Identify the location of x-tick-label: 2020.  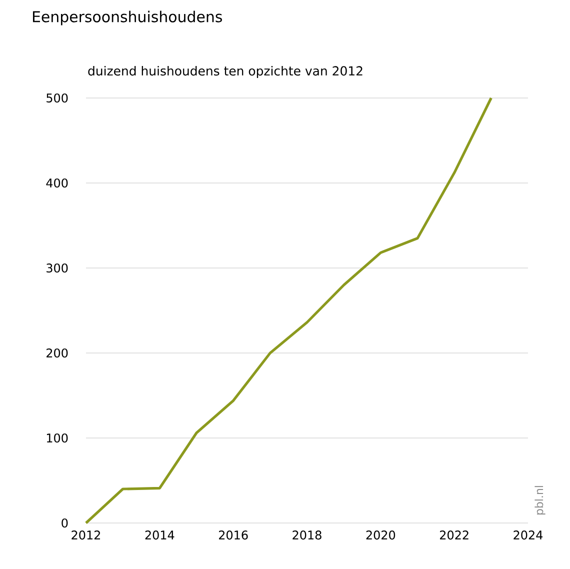
(381, 535).